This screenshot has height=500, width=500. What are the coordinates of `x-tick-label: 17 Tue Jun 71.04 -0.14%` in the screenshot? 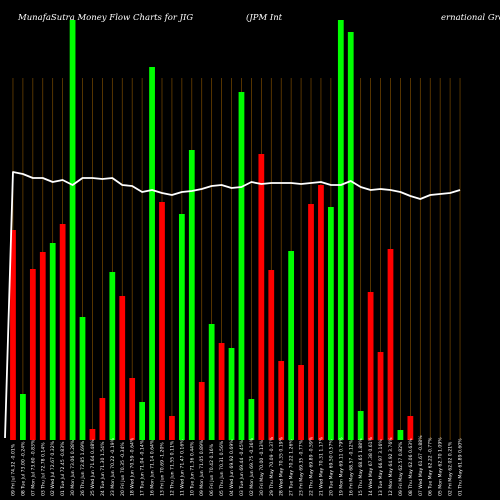 It's located at (143, 467).